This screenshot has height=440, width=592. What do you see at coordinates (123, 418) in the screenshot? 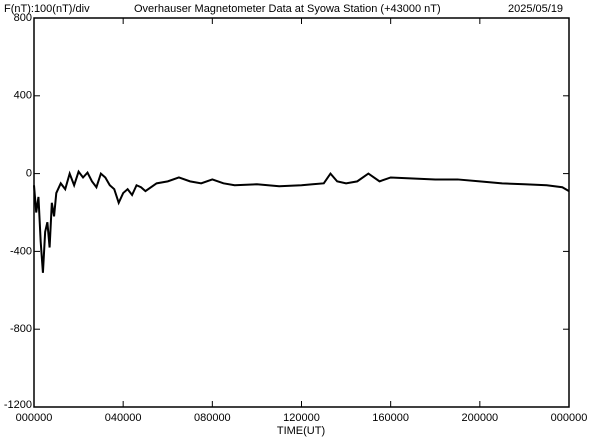
I see `x-tick-label: 040000` at bounding box center [123, 418].